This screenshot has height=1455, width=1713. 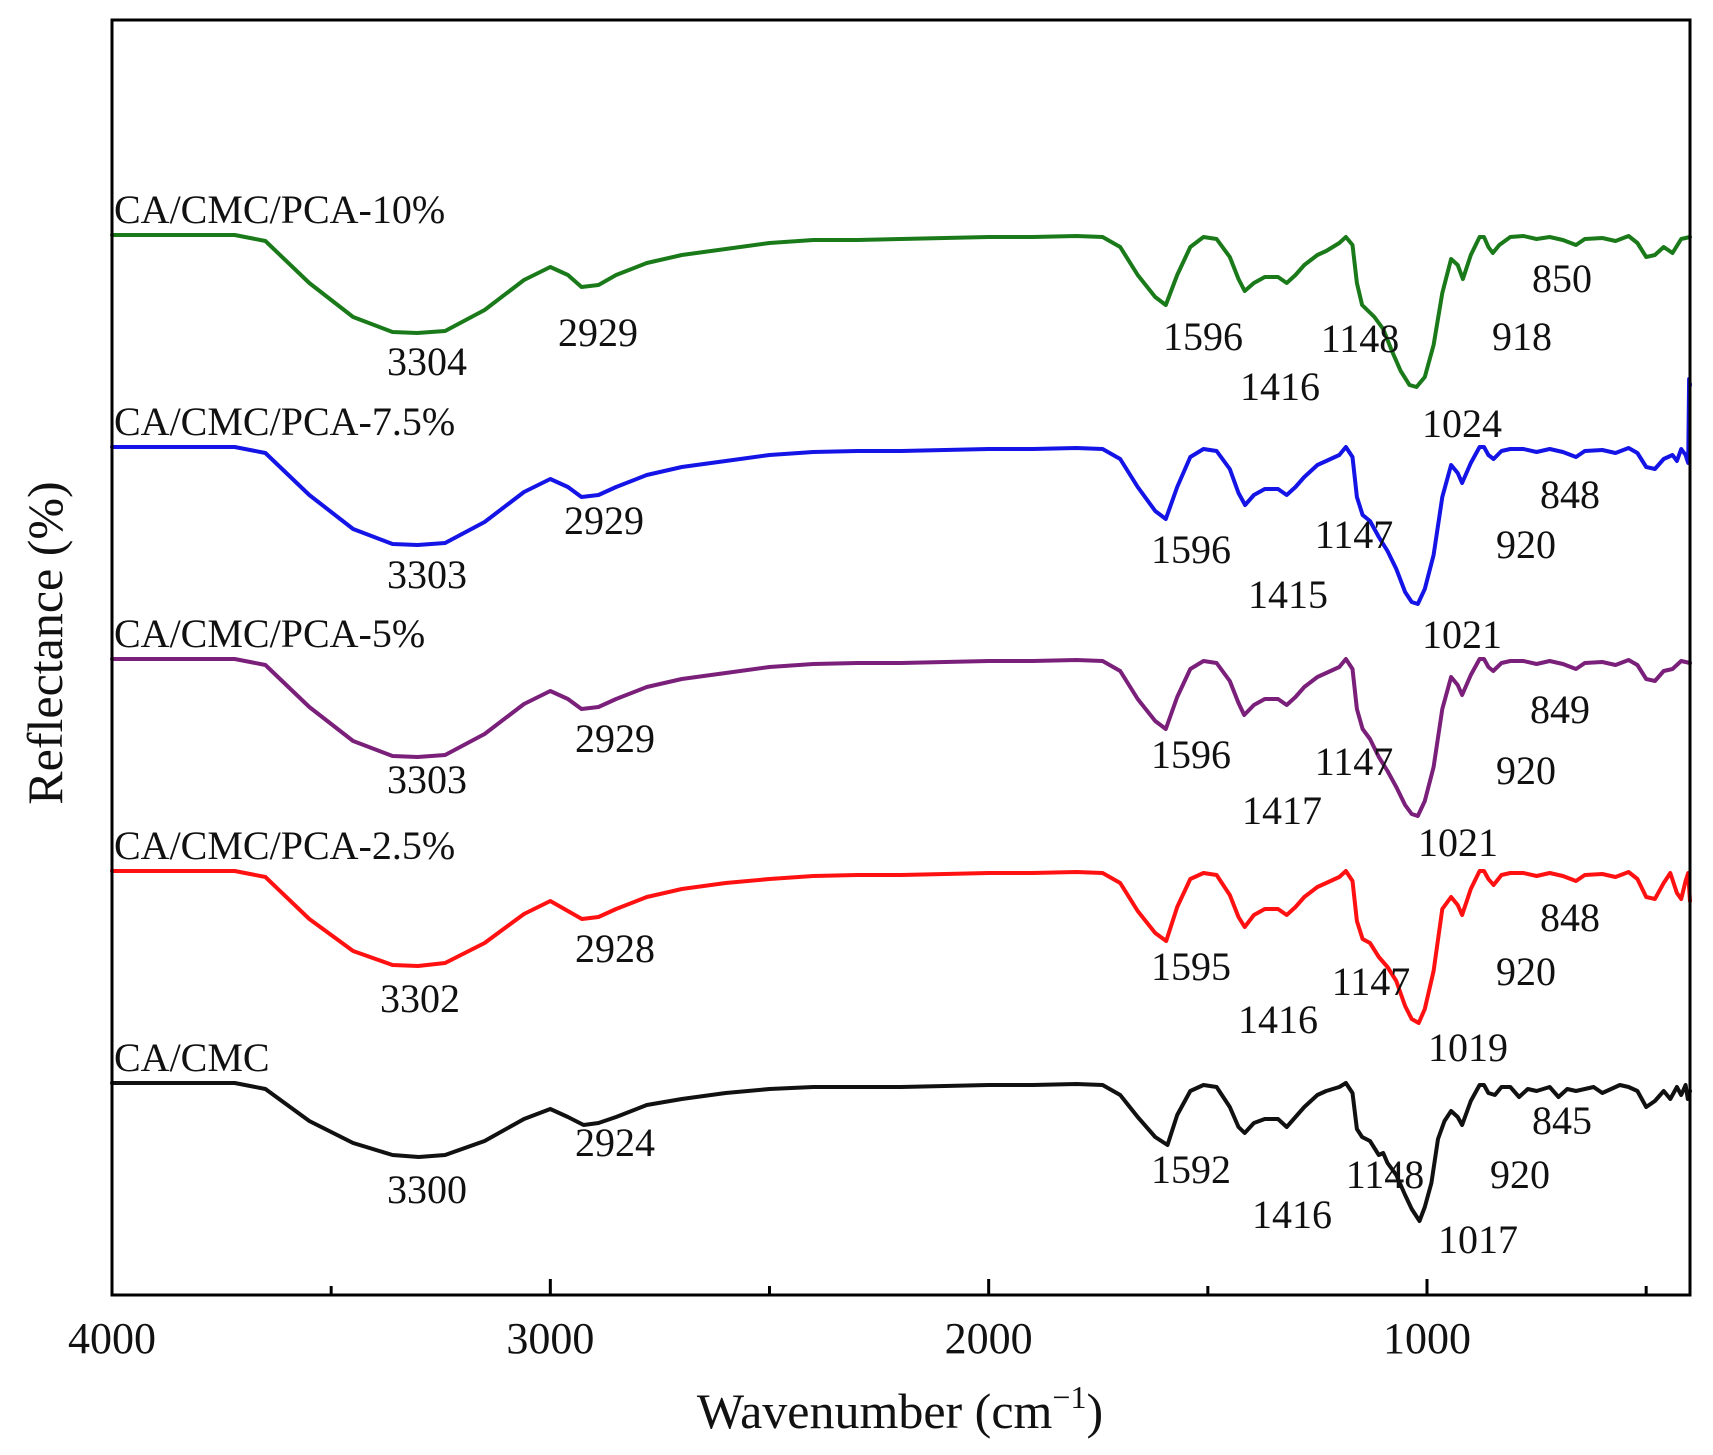 What do you see at coordinates (615, 738) in the screenshot?
I see `peak-label-ca-cmc-pca-5-2929: 2929` at bounding box center [615, 738].